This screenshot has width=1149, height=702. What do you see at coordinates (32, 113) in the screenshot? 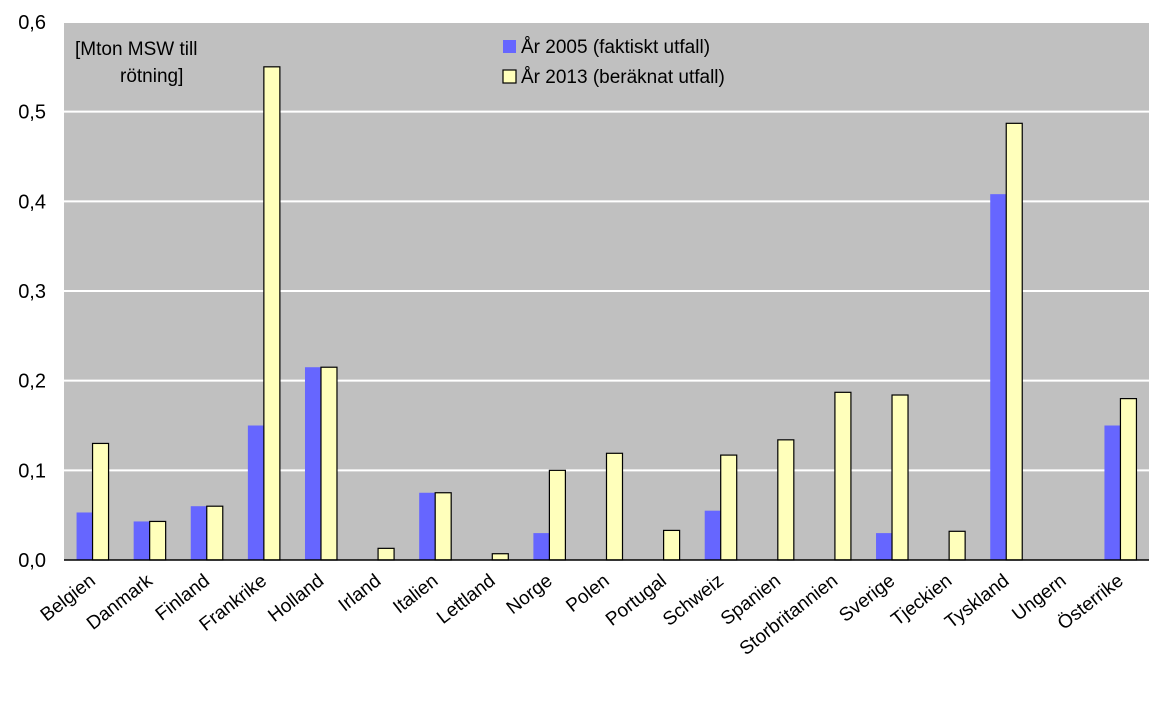
I see `y-tick-label: 0,5` at bounding box center [32, 113].